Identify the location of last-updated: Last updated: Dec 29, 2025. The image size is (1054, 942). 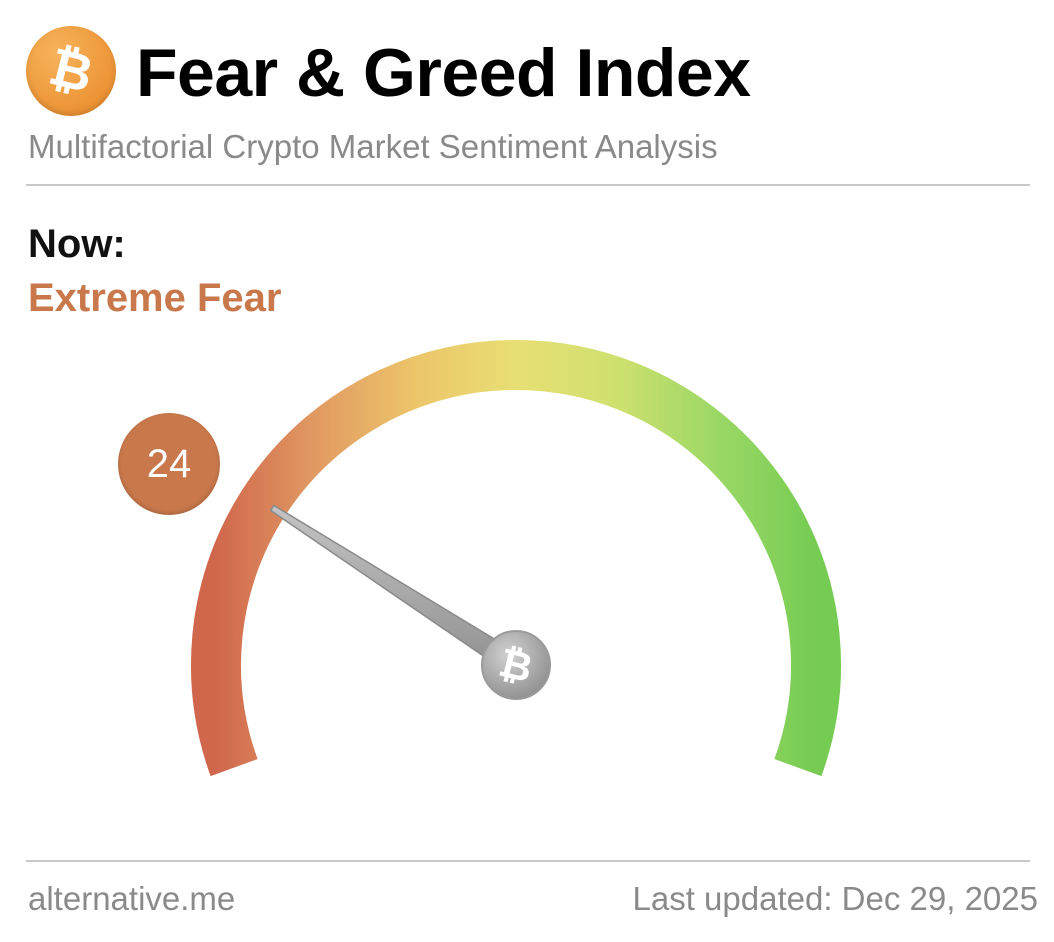
(835, 898).